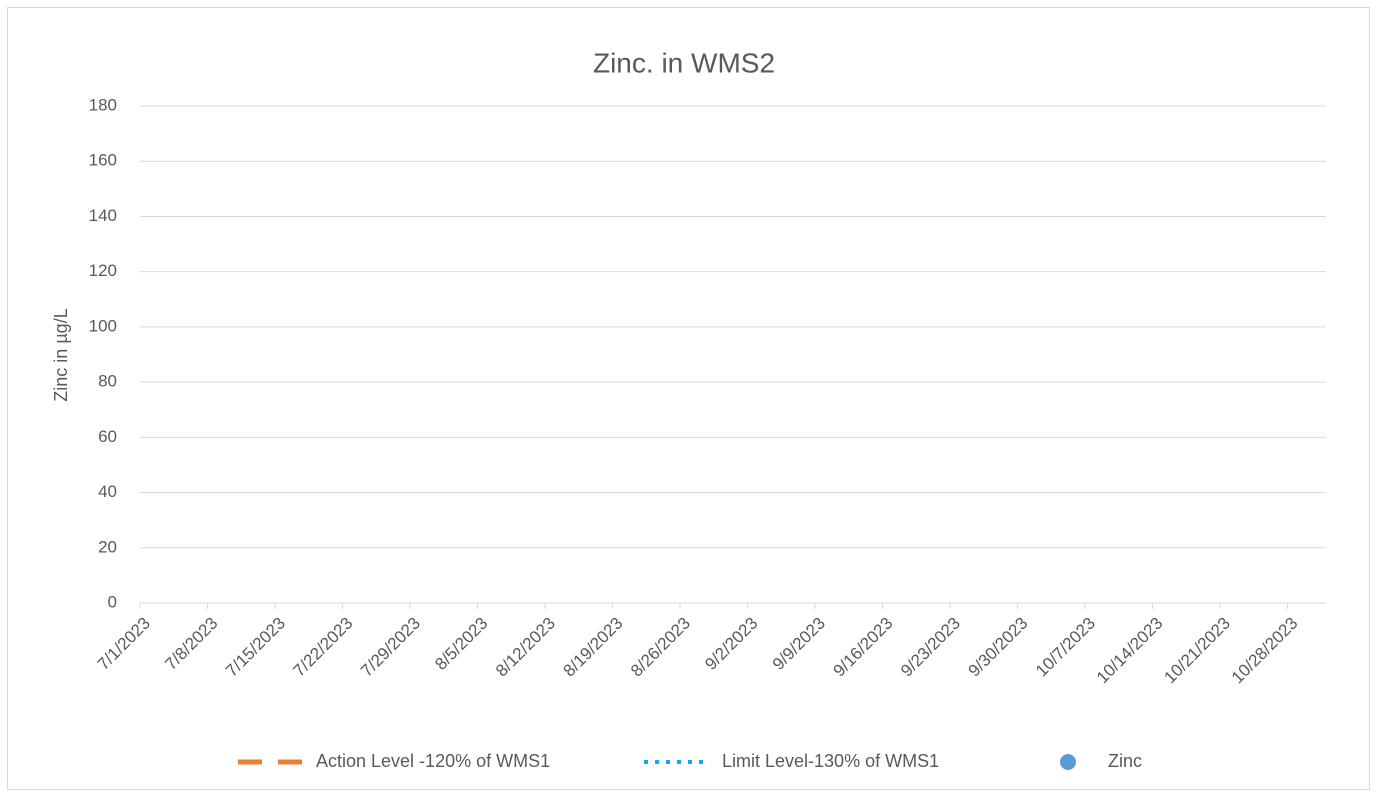 The width and height of the screenshot is (1378, 798). What do you see at coordinates (112, 601) in the screenshot?
I see `y-tick-label: 0` at bounding box center [112, 601].